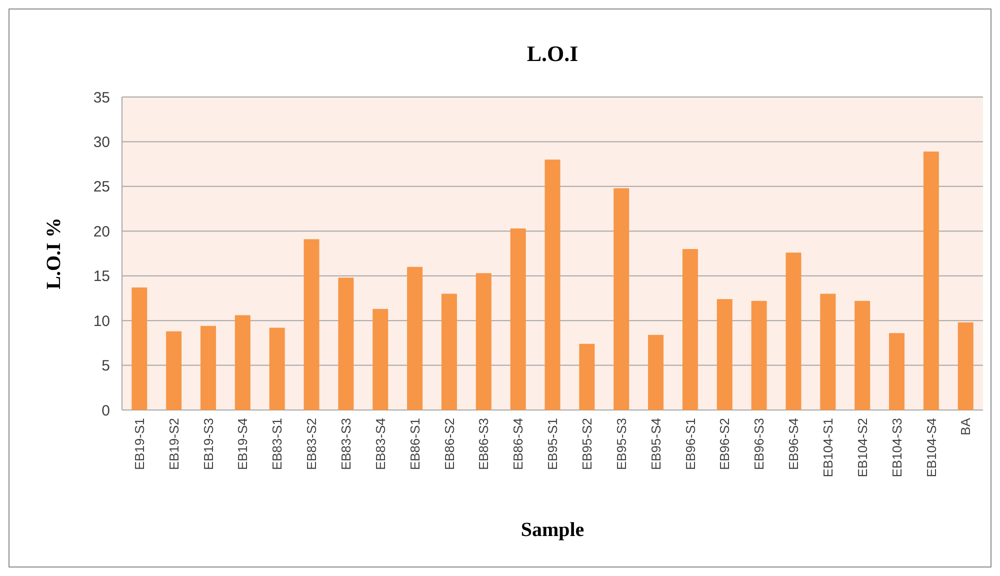 The width and height of the screenshot is (1000, 576). What do you see at coordinates (552, 53) in the screenshot?
I see `chart-title: L.O.I` at bounding box center [552, 53].